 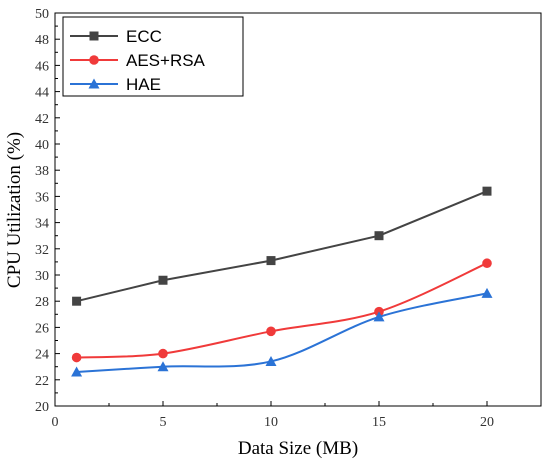 I want to click on y-tick-label: 26, so click(x=42, y=328).